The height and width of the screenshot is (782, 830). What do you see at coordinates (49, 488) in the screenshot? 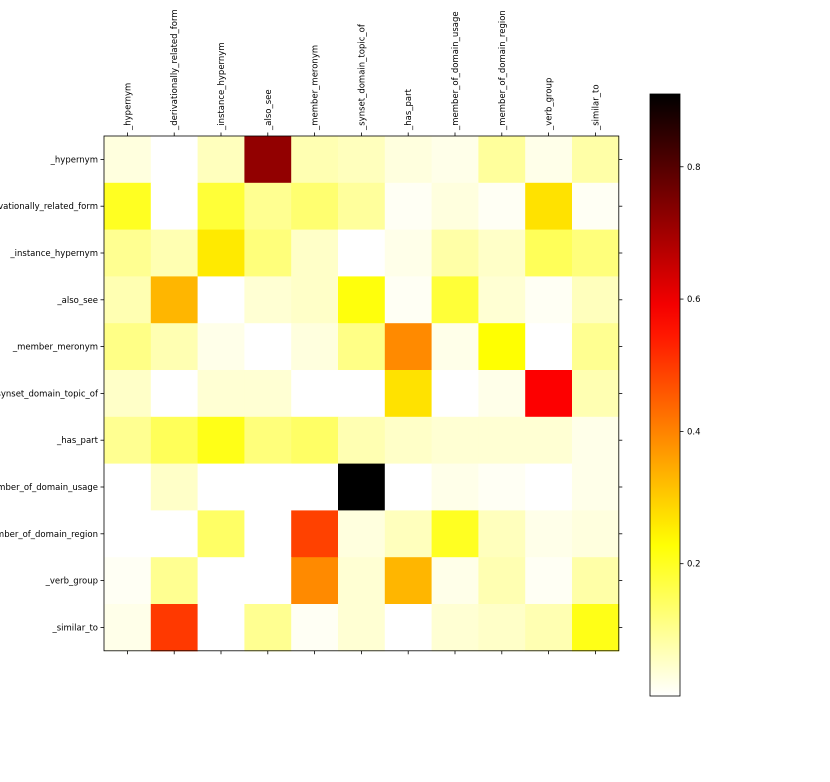
I see `y-tick-label: _member_of_domain_usage` at bounding box center [49, 488].